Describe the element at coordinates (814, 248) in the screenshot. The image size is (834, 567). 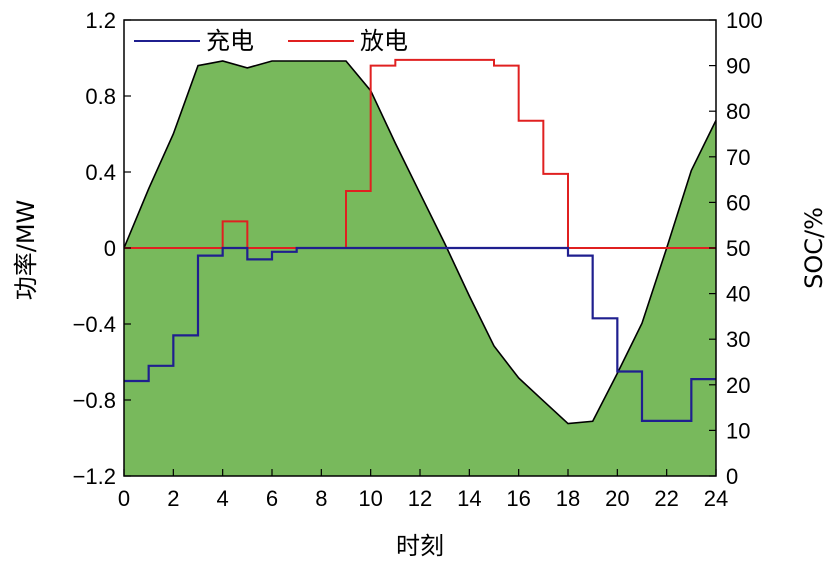
I see `y-right-axis-title: SOC/%` at that location.